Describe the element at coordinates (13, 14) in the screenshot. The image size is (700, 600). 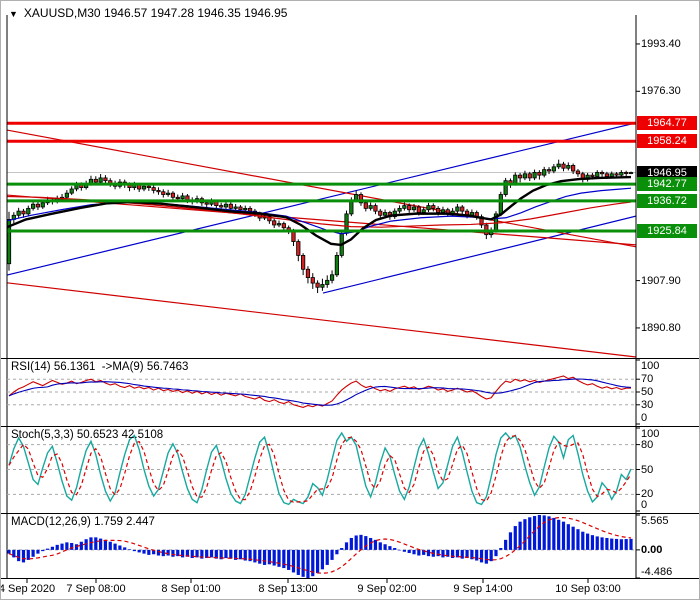
I see `symbol-dropdown-icon: ▼` at that location.